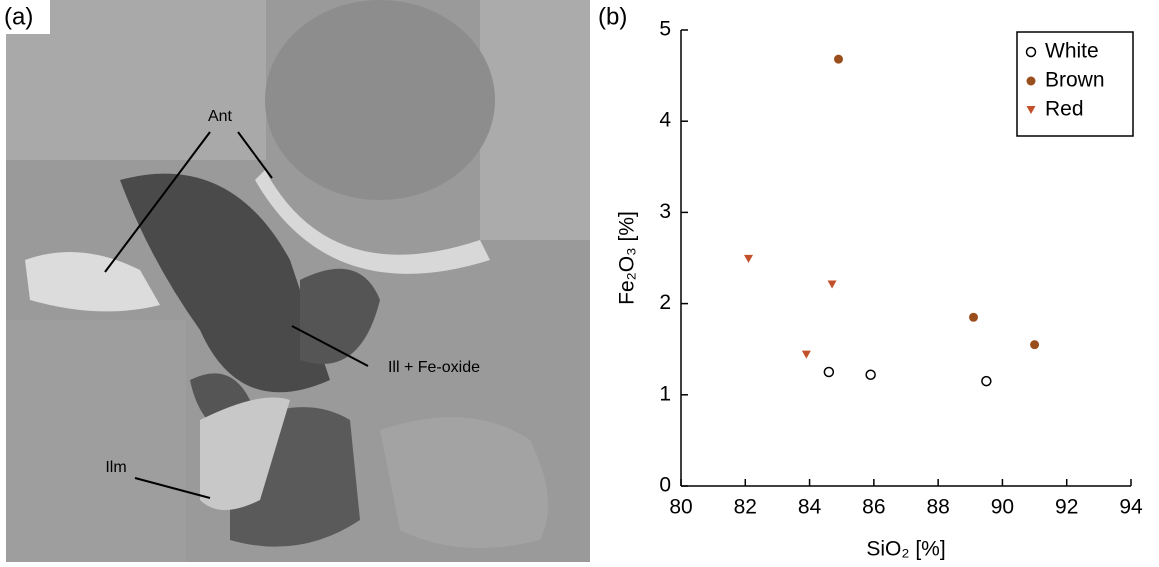 Image resolution: width=1159 pixels, height=567 pixels. What do you see at coordinates (873, 507) in the screenshot?
I see `x-tick-label: 86` at bounding box center [873, 507].